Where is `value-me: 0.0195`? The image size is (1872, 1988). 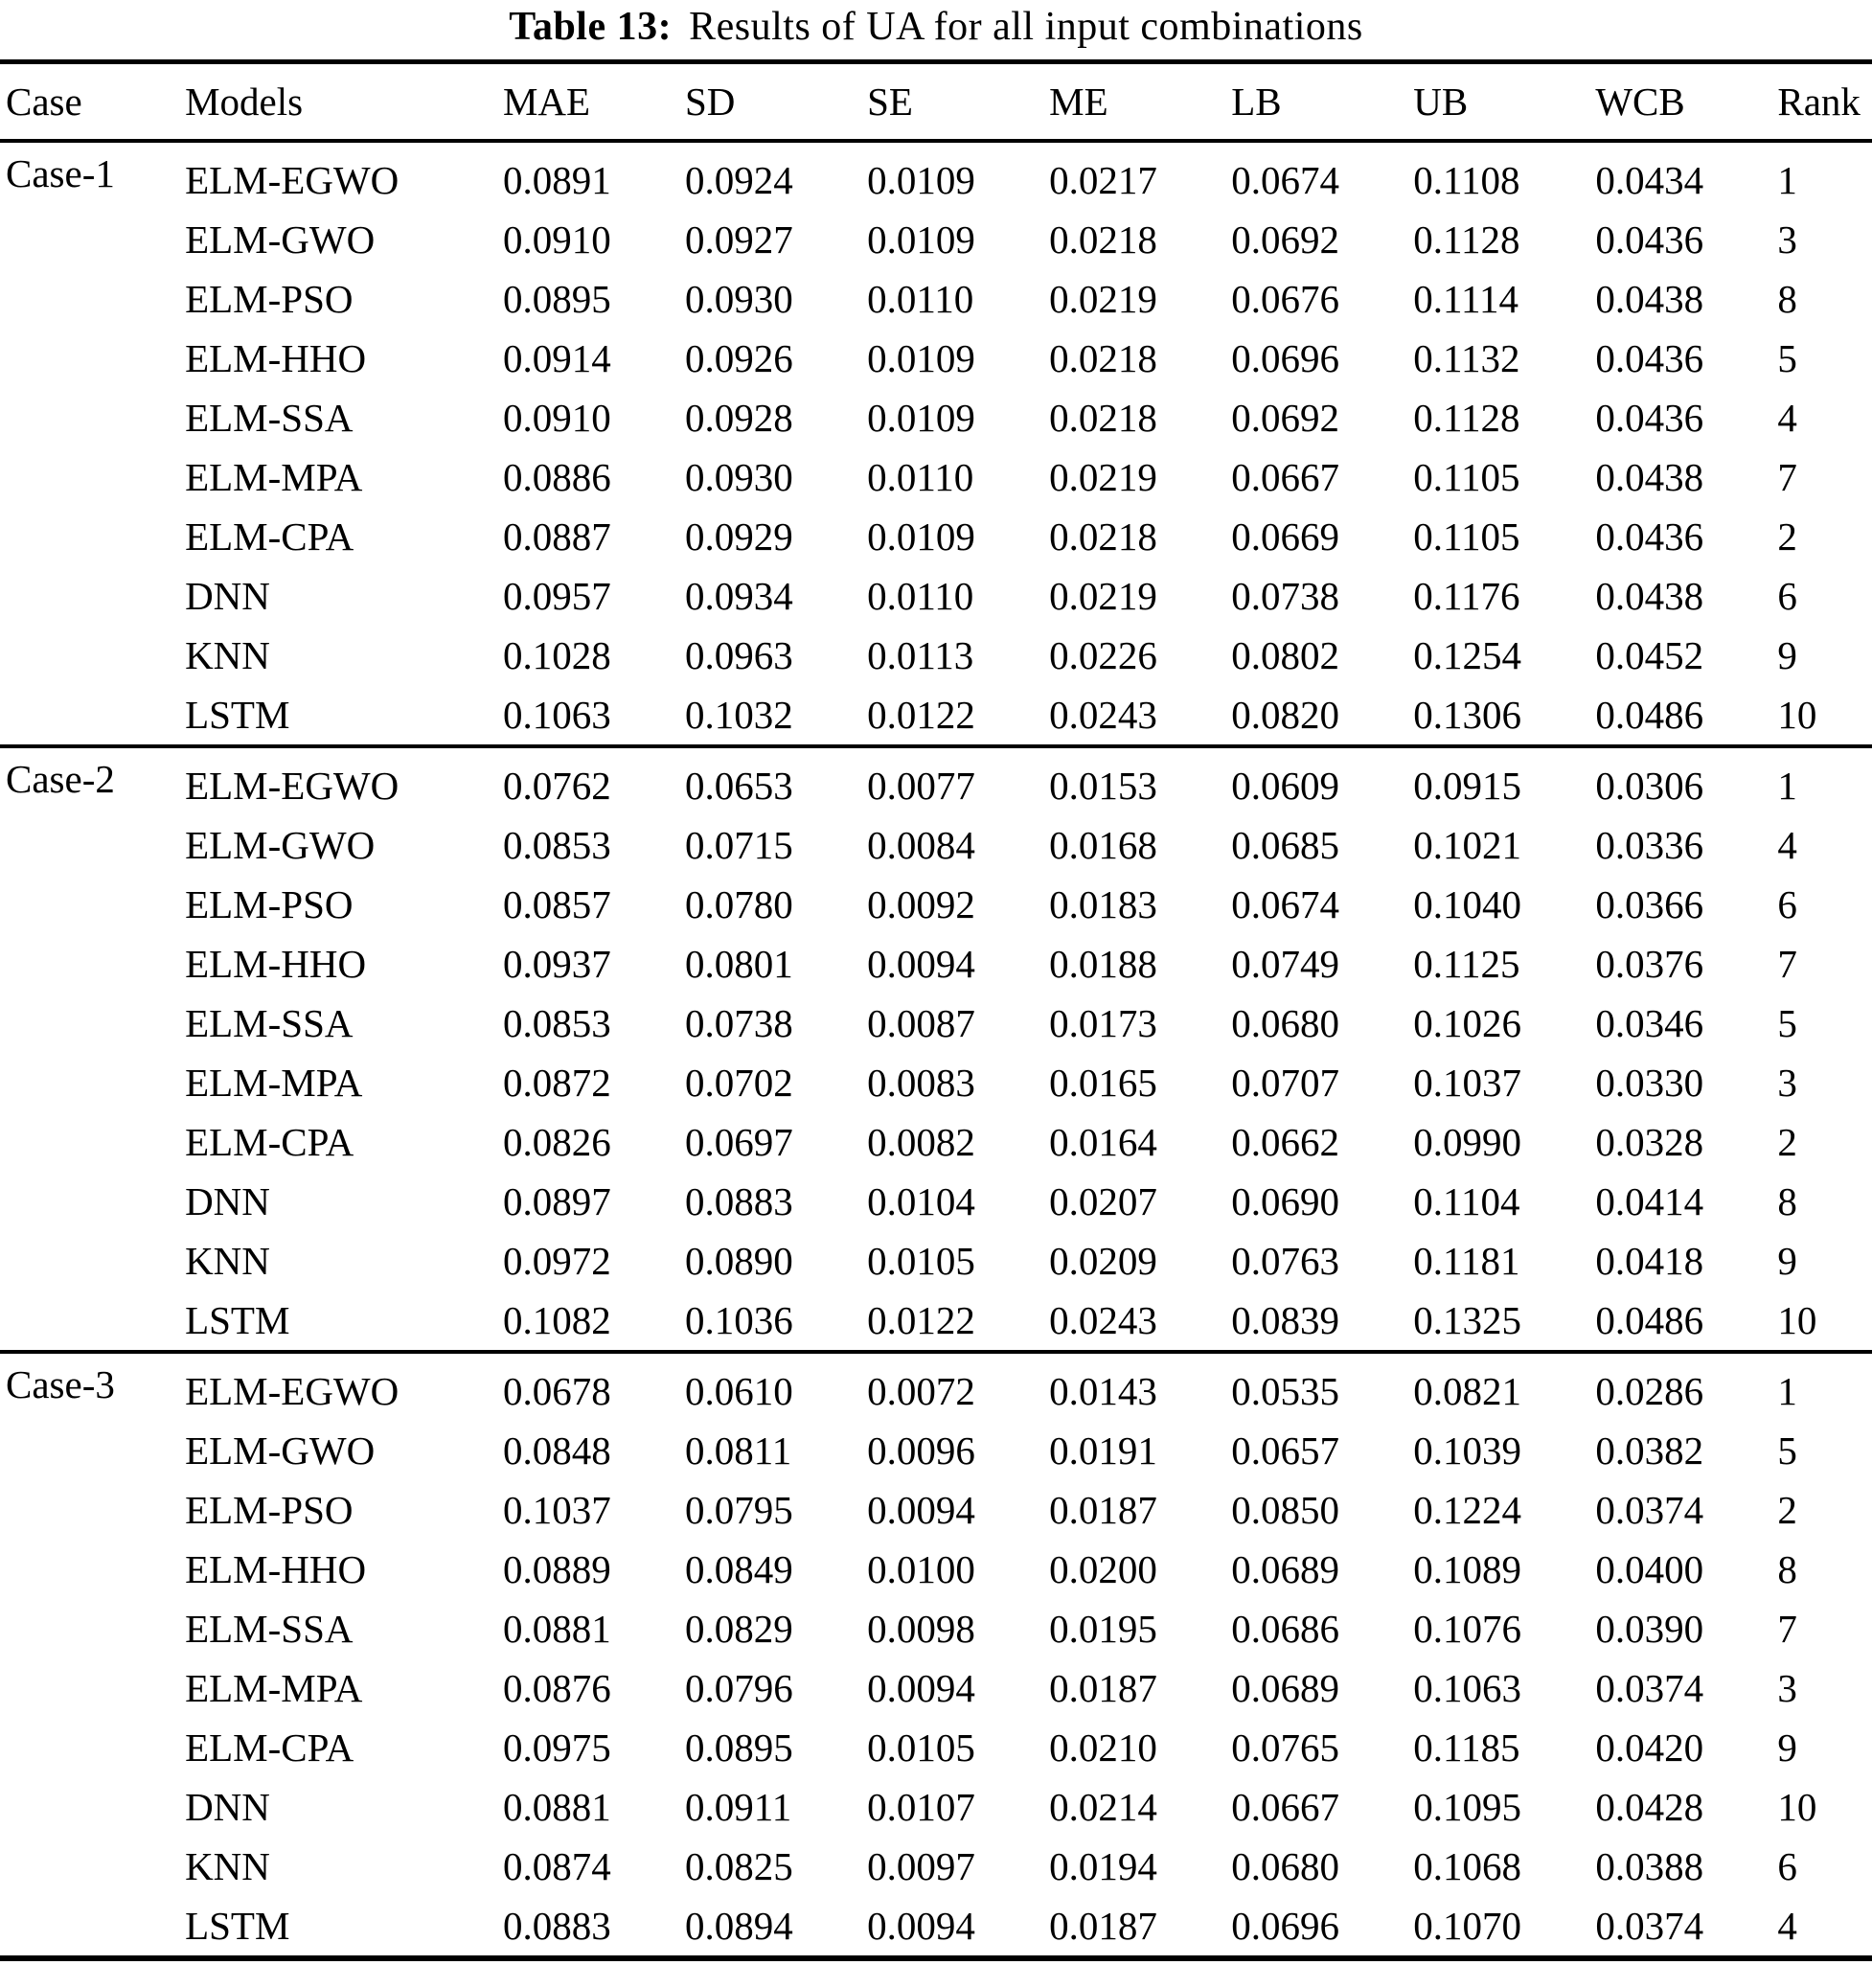 value-me: 0.0195 is located at coordinates (1103, 1629).